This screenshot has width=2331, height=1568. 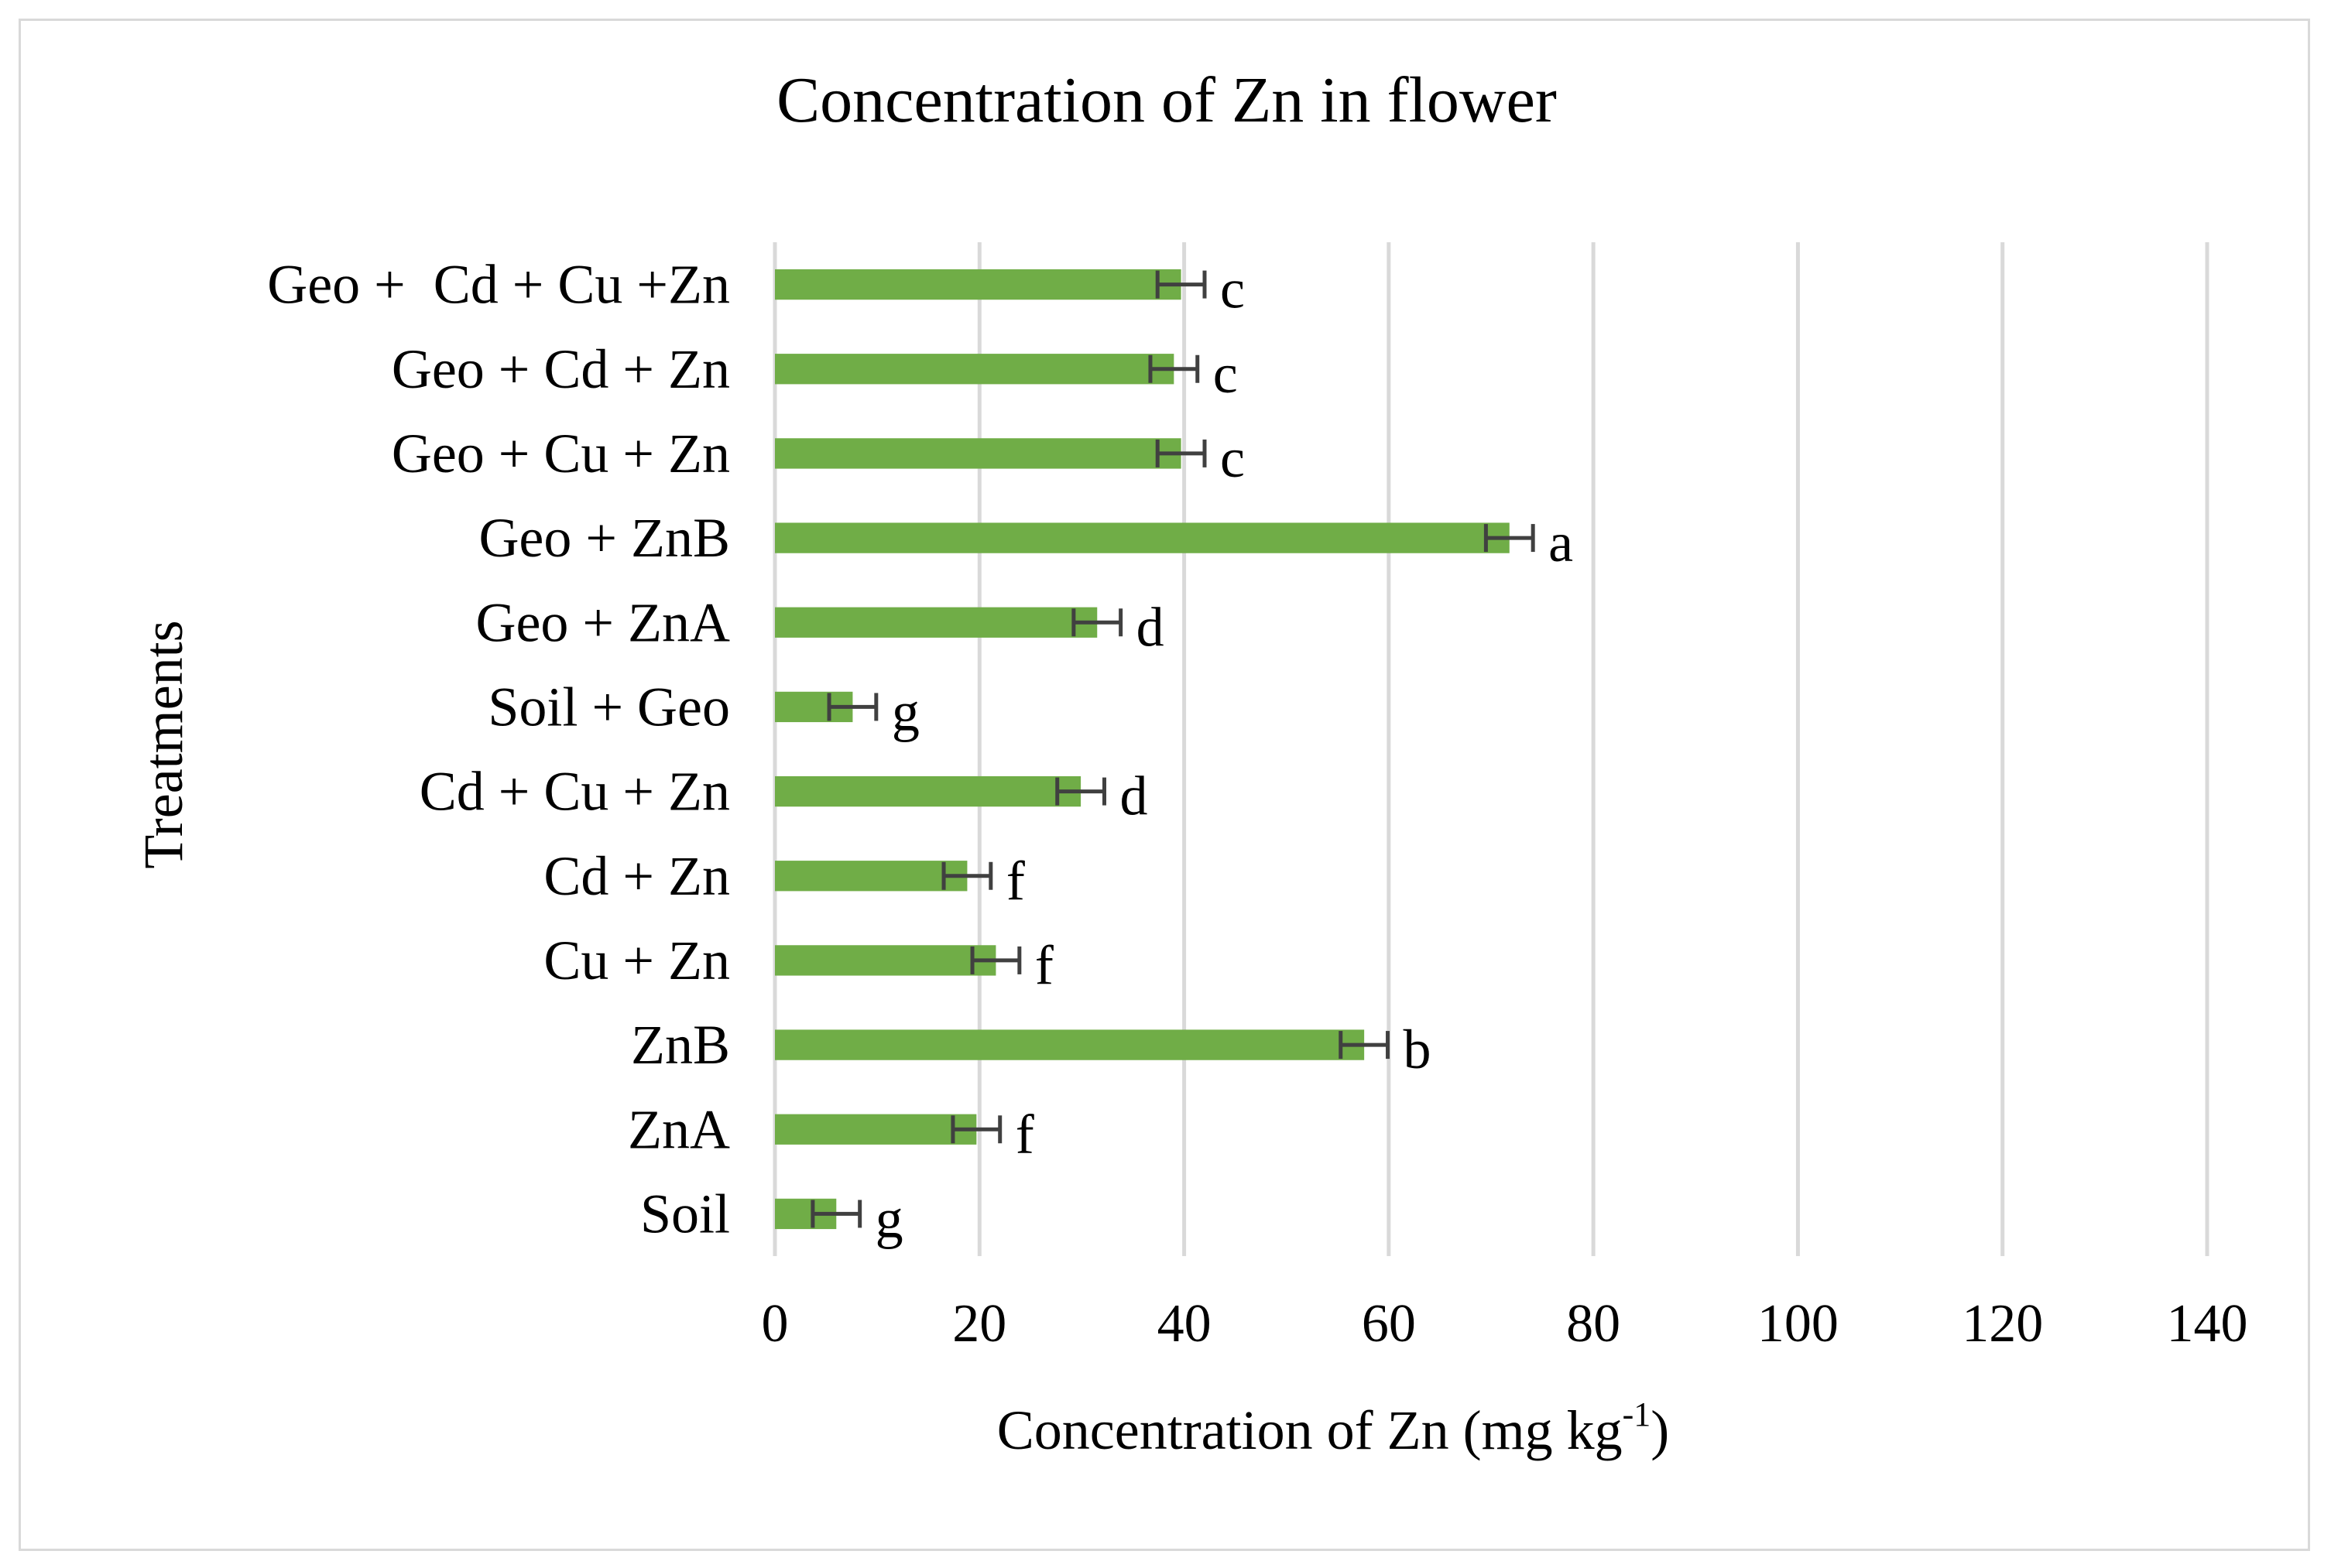 I want to click on x-tick-label: 0, so click(x=775, y=1324).